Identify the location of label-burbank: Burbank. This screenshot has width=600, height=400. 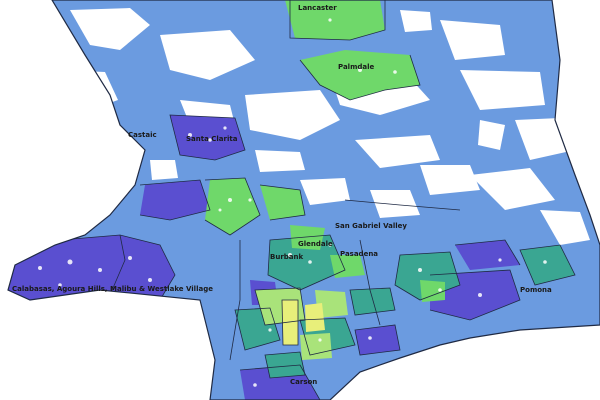
(286, 257).